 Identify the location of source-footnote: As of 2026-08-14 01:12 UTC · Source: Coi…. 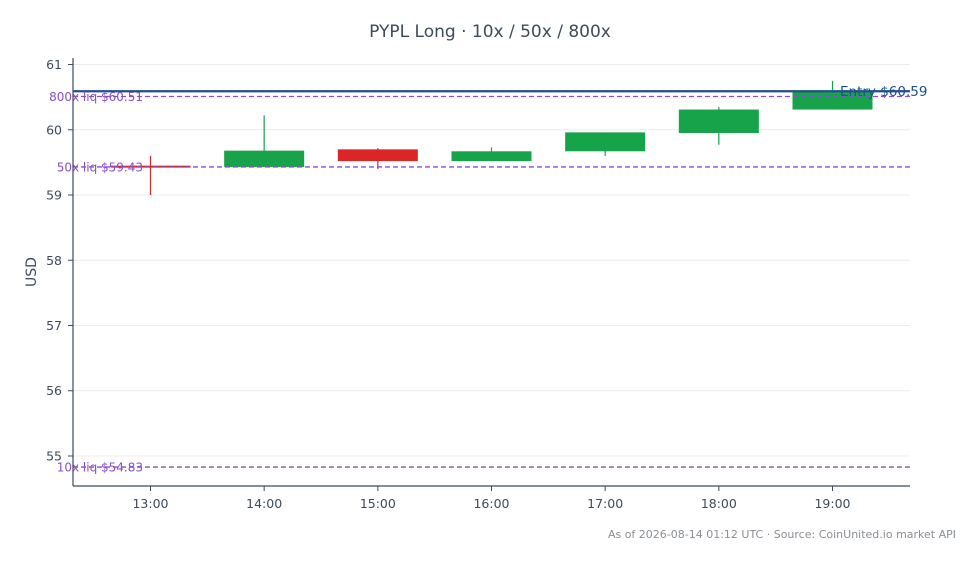
(782, 534).